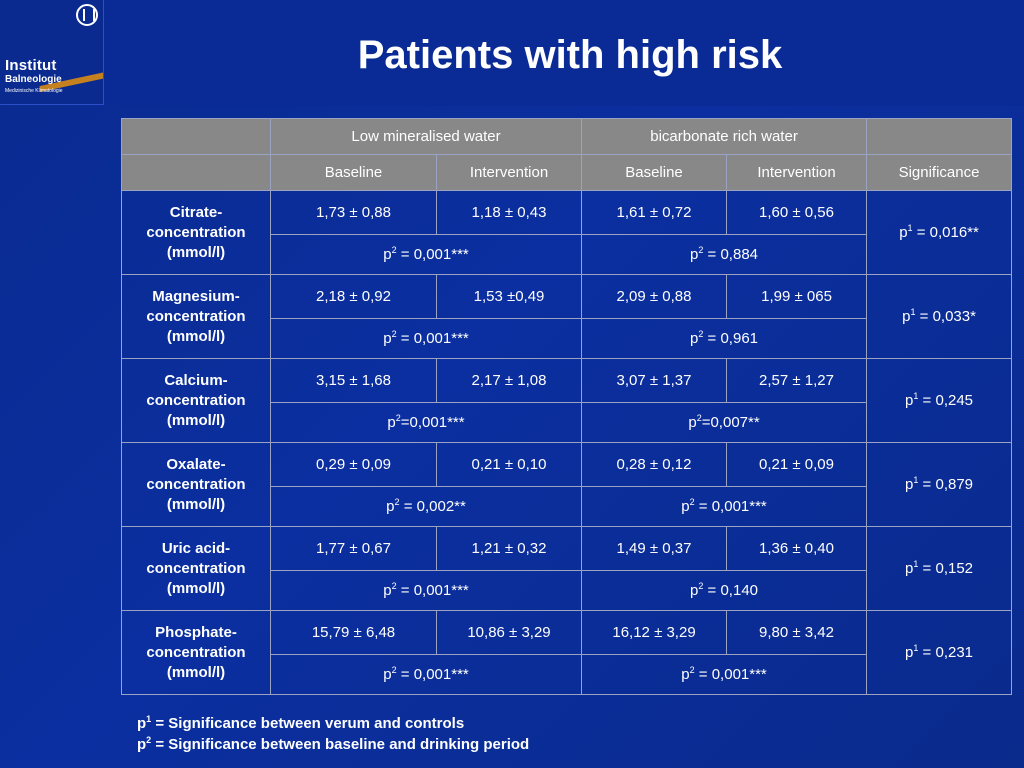 The width and height of the screenshot is (1024, 768). Describe the element at coordinates (654, 380) in the screenshot. I see `value-cell: 3,07 ± 1,37` at that location.